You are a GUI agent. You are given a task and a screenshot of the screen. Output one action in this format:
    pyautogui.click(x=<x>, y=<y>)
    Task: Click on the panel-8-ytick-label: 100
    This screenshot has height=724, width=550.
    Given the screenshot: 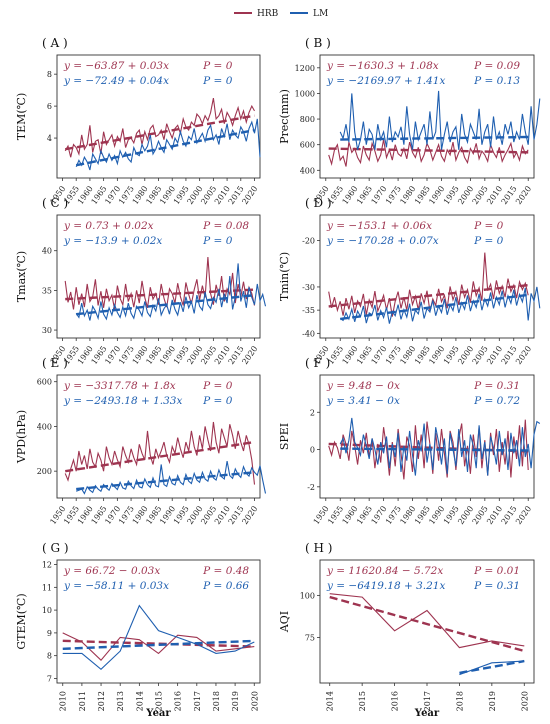 What is the action you would take?
    pyautogui.click(x=307, y=595)
    